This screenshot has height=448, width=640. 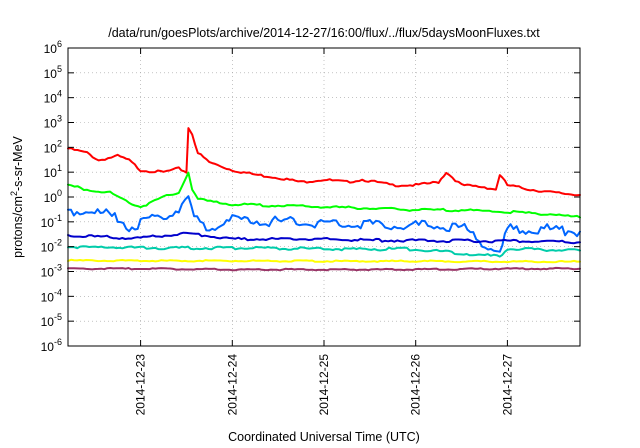 I want to click on y-tick-label-exponent: -2, so click(x=58, y=243).